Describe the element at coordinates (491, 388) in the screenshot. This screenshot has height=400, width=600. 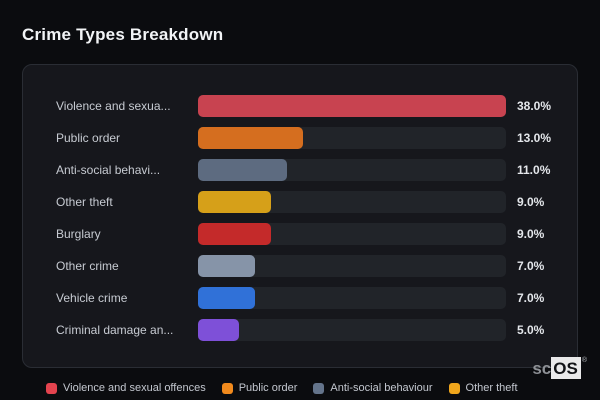
I see `legend-label: Other theft` at that location.